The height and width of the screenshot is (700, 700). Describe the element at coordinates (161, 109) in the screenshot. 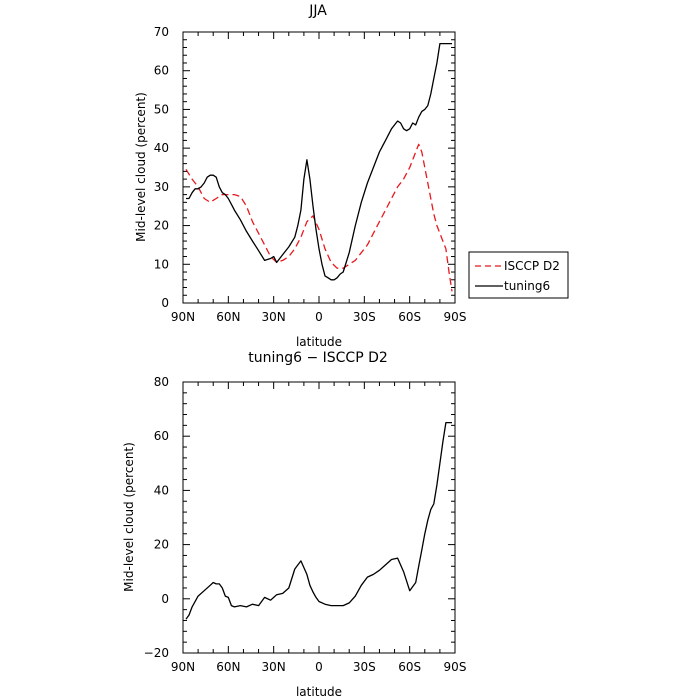

I see `y-tick-label: 50` at that location.